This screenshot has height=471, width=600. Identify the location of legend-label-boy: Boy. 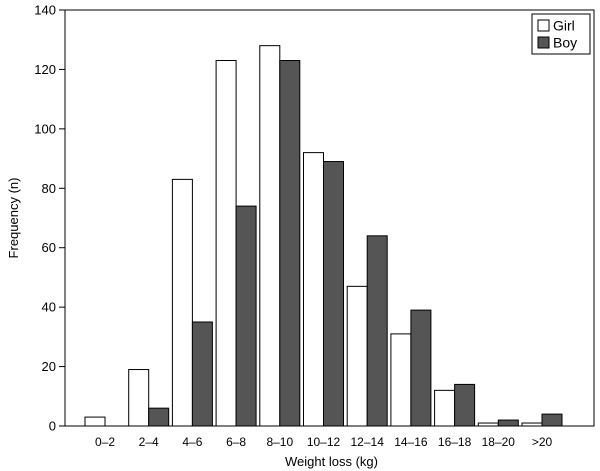
(565, 43).